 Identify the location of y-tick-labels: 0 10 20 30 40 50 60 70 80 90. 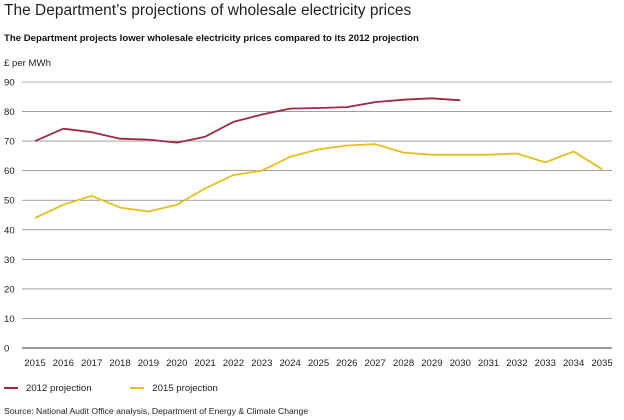
(9, 216).